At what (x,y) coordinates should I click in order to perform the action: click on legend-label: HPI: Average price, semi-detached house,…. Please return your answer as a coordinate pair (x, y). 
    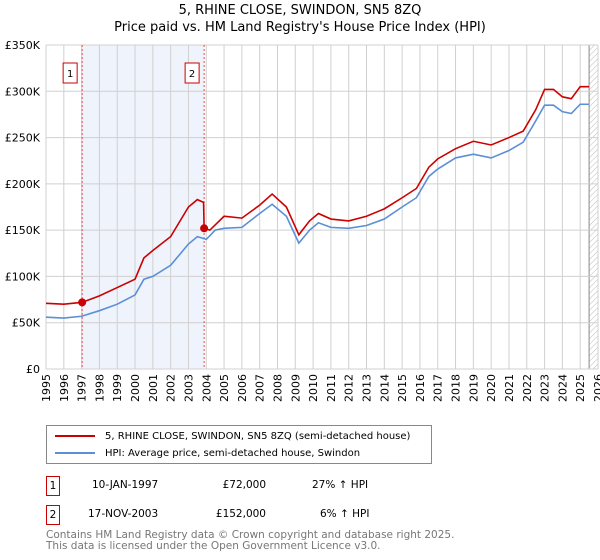
    Looking at the image, I should click on (233, 453).